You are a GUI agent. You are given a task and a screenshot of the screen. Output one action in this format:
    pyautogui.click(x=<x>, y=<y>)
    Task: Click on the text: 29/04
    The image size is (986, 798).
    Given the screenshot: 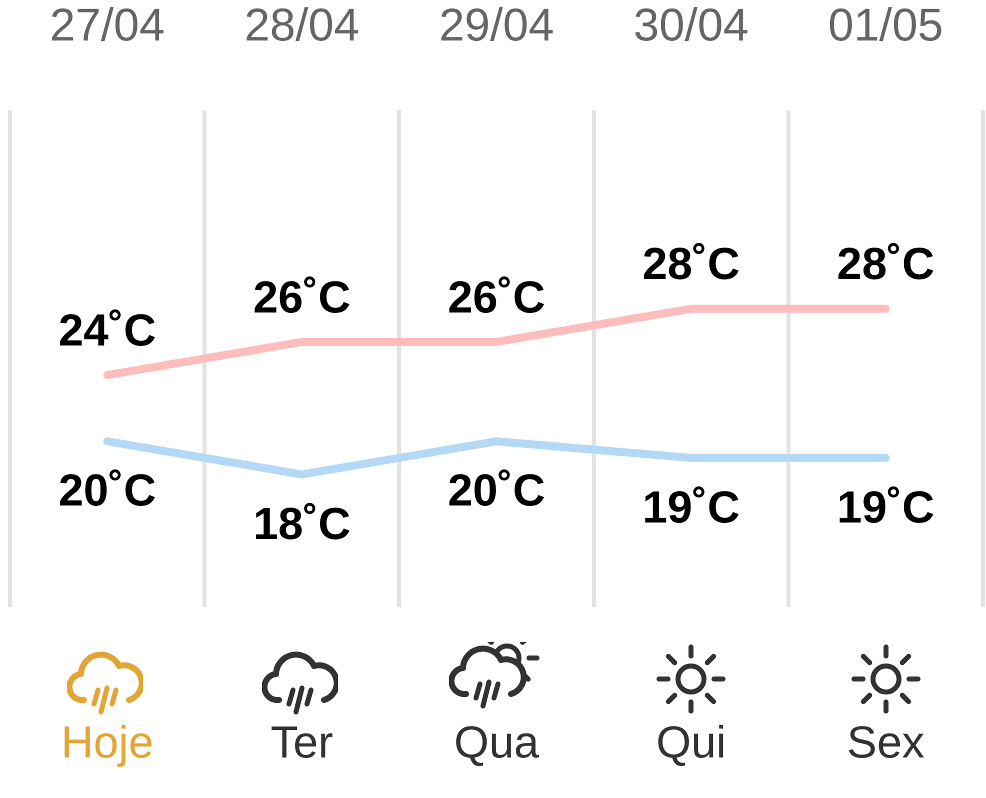 What is the action you would take?
    pyautogui.click(x=496, y=25)
    